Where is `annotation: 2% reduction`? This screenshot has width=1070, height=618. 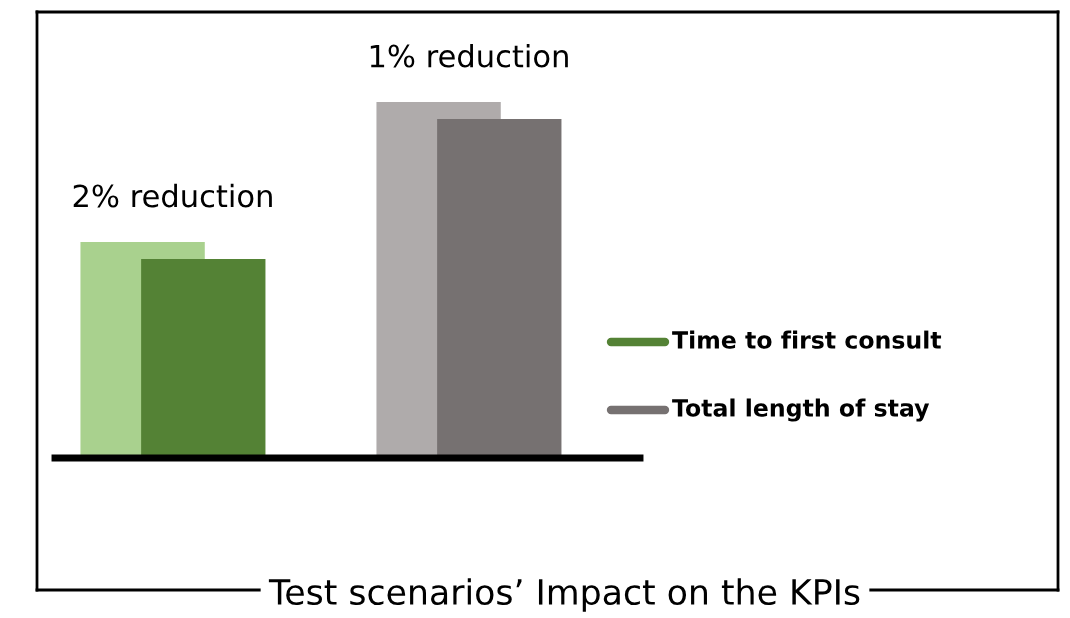 annotation: 2% reduction is located at coordinates (172, 195).